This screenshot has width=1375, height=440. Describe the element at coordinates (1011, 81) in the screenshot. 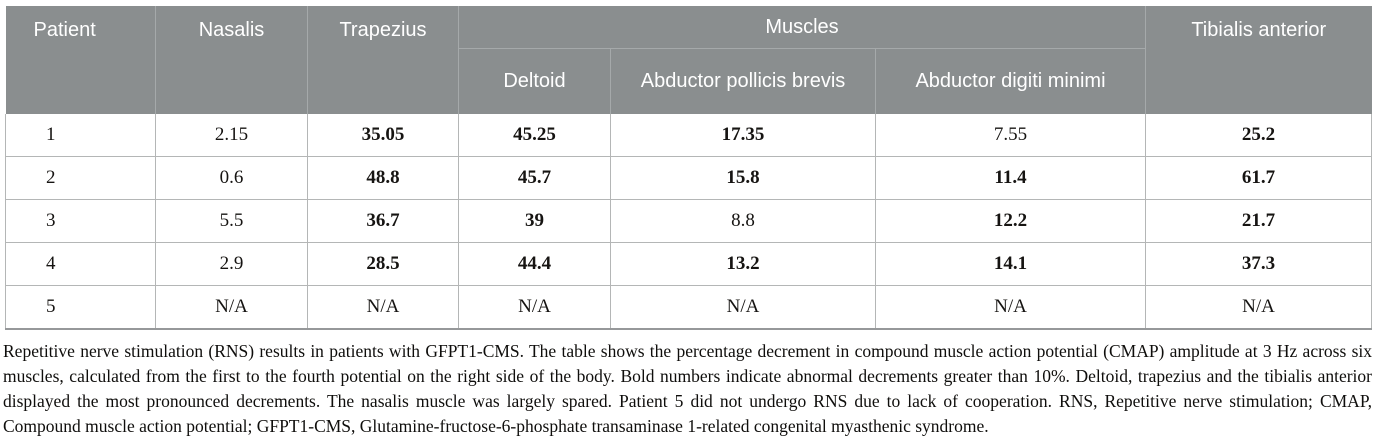

I see `column-header-abductor-digiti-minimi: Abductor digiti minimi` at that location.